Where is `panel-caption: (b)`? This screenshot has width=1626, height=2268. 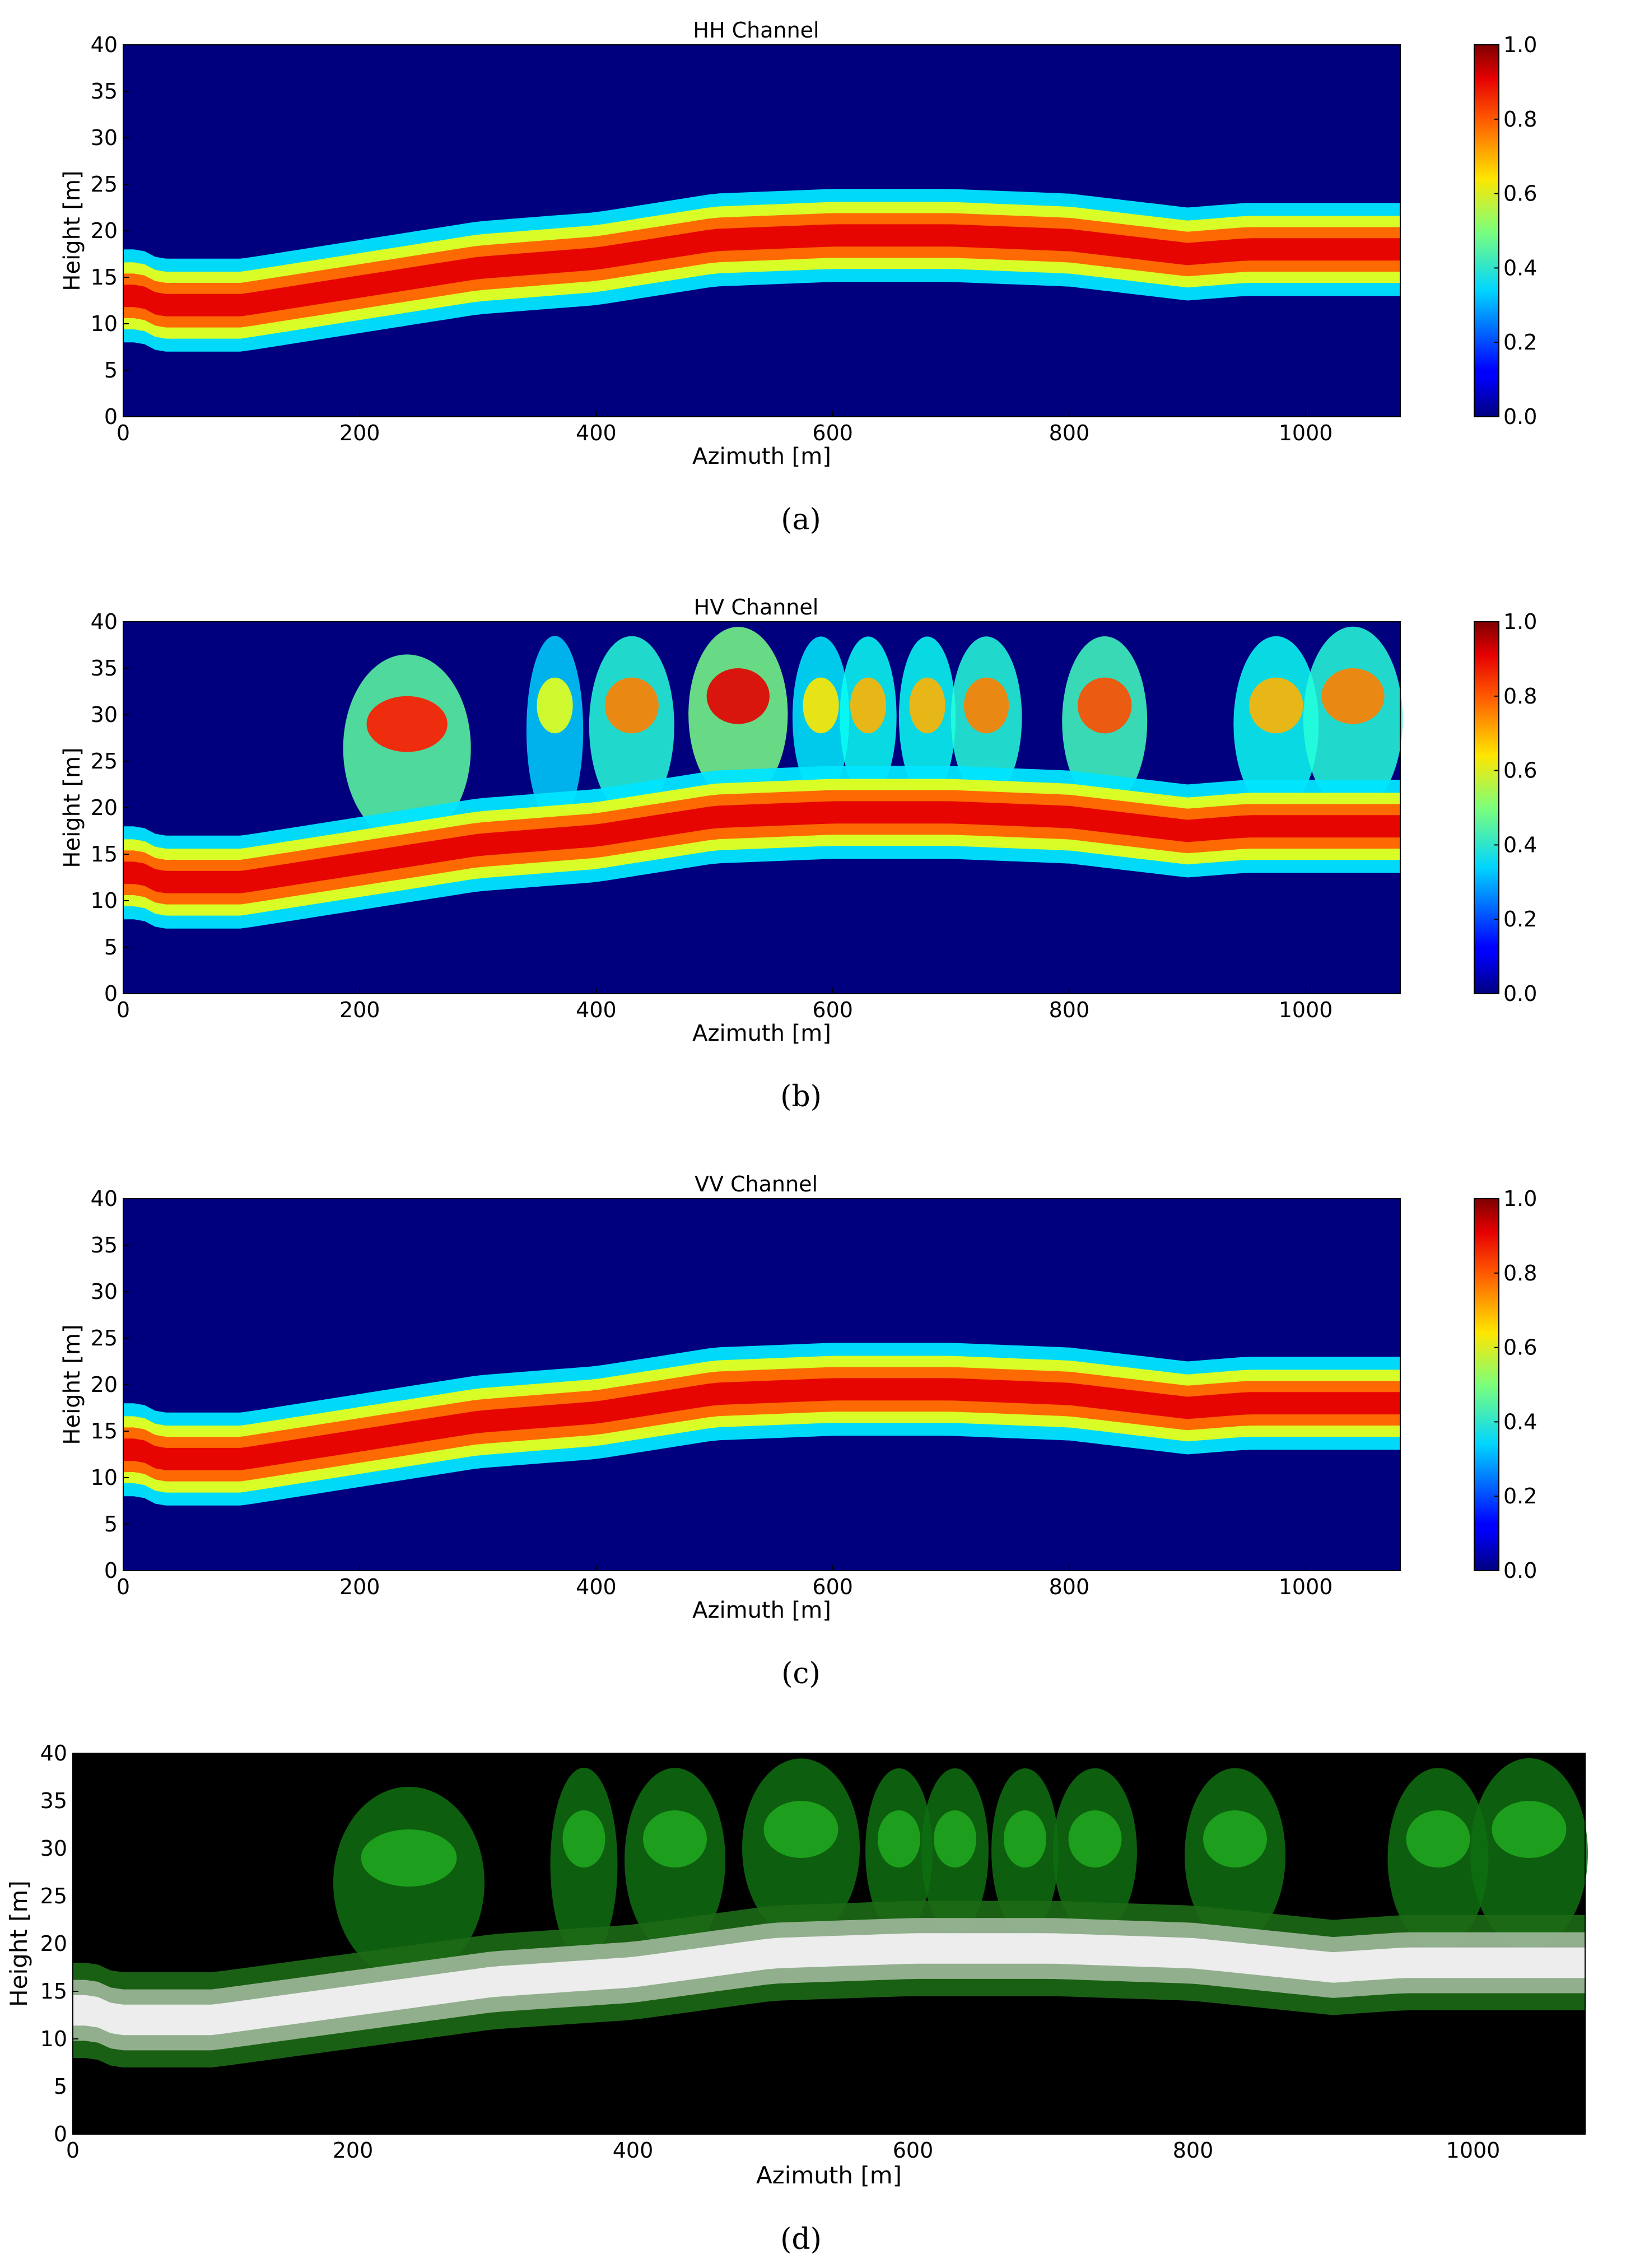 panel-caption: (b) is located at coordinates (801, 1097).